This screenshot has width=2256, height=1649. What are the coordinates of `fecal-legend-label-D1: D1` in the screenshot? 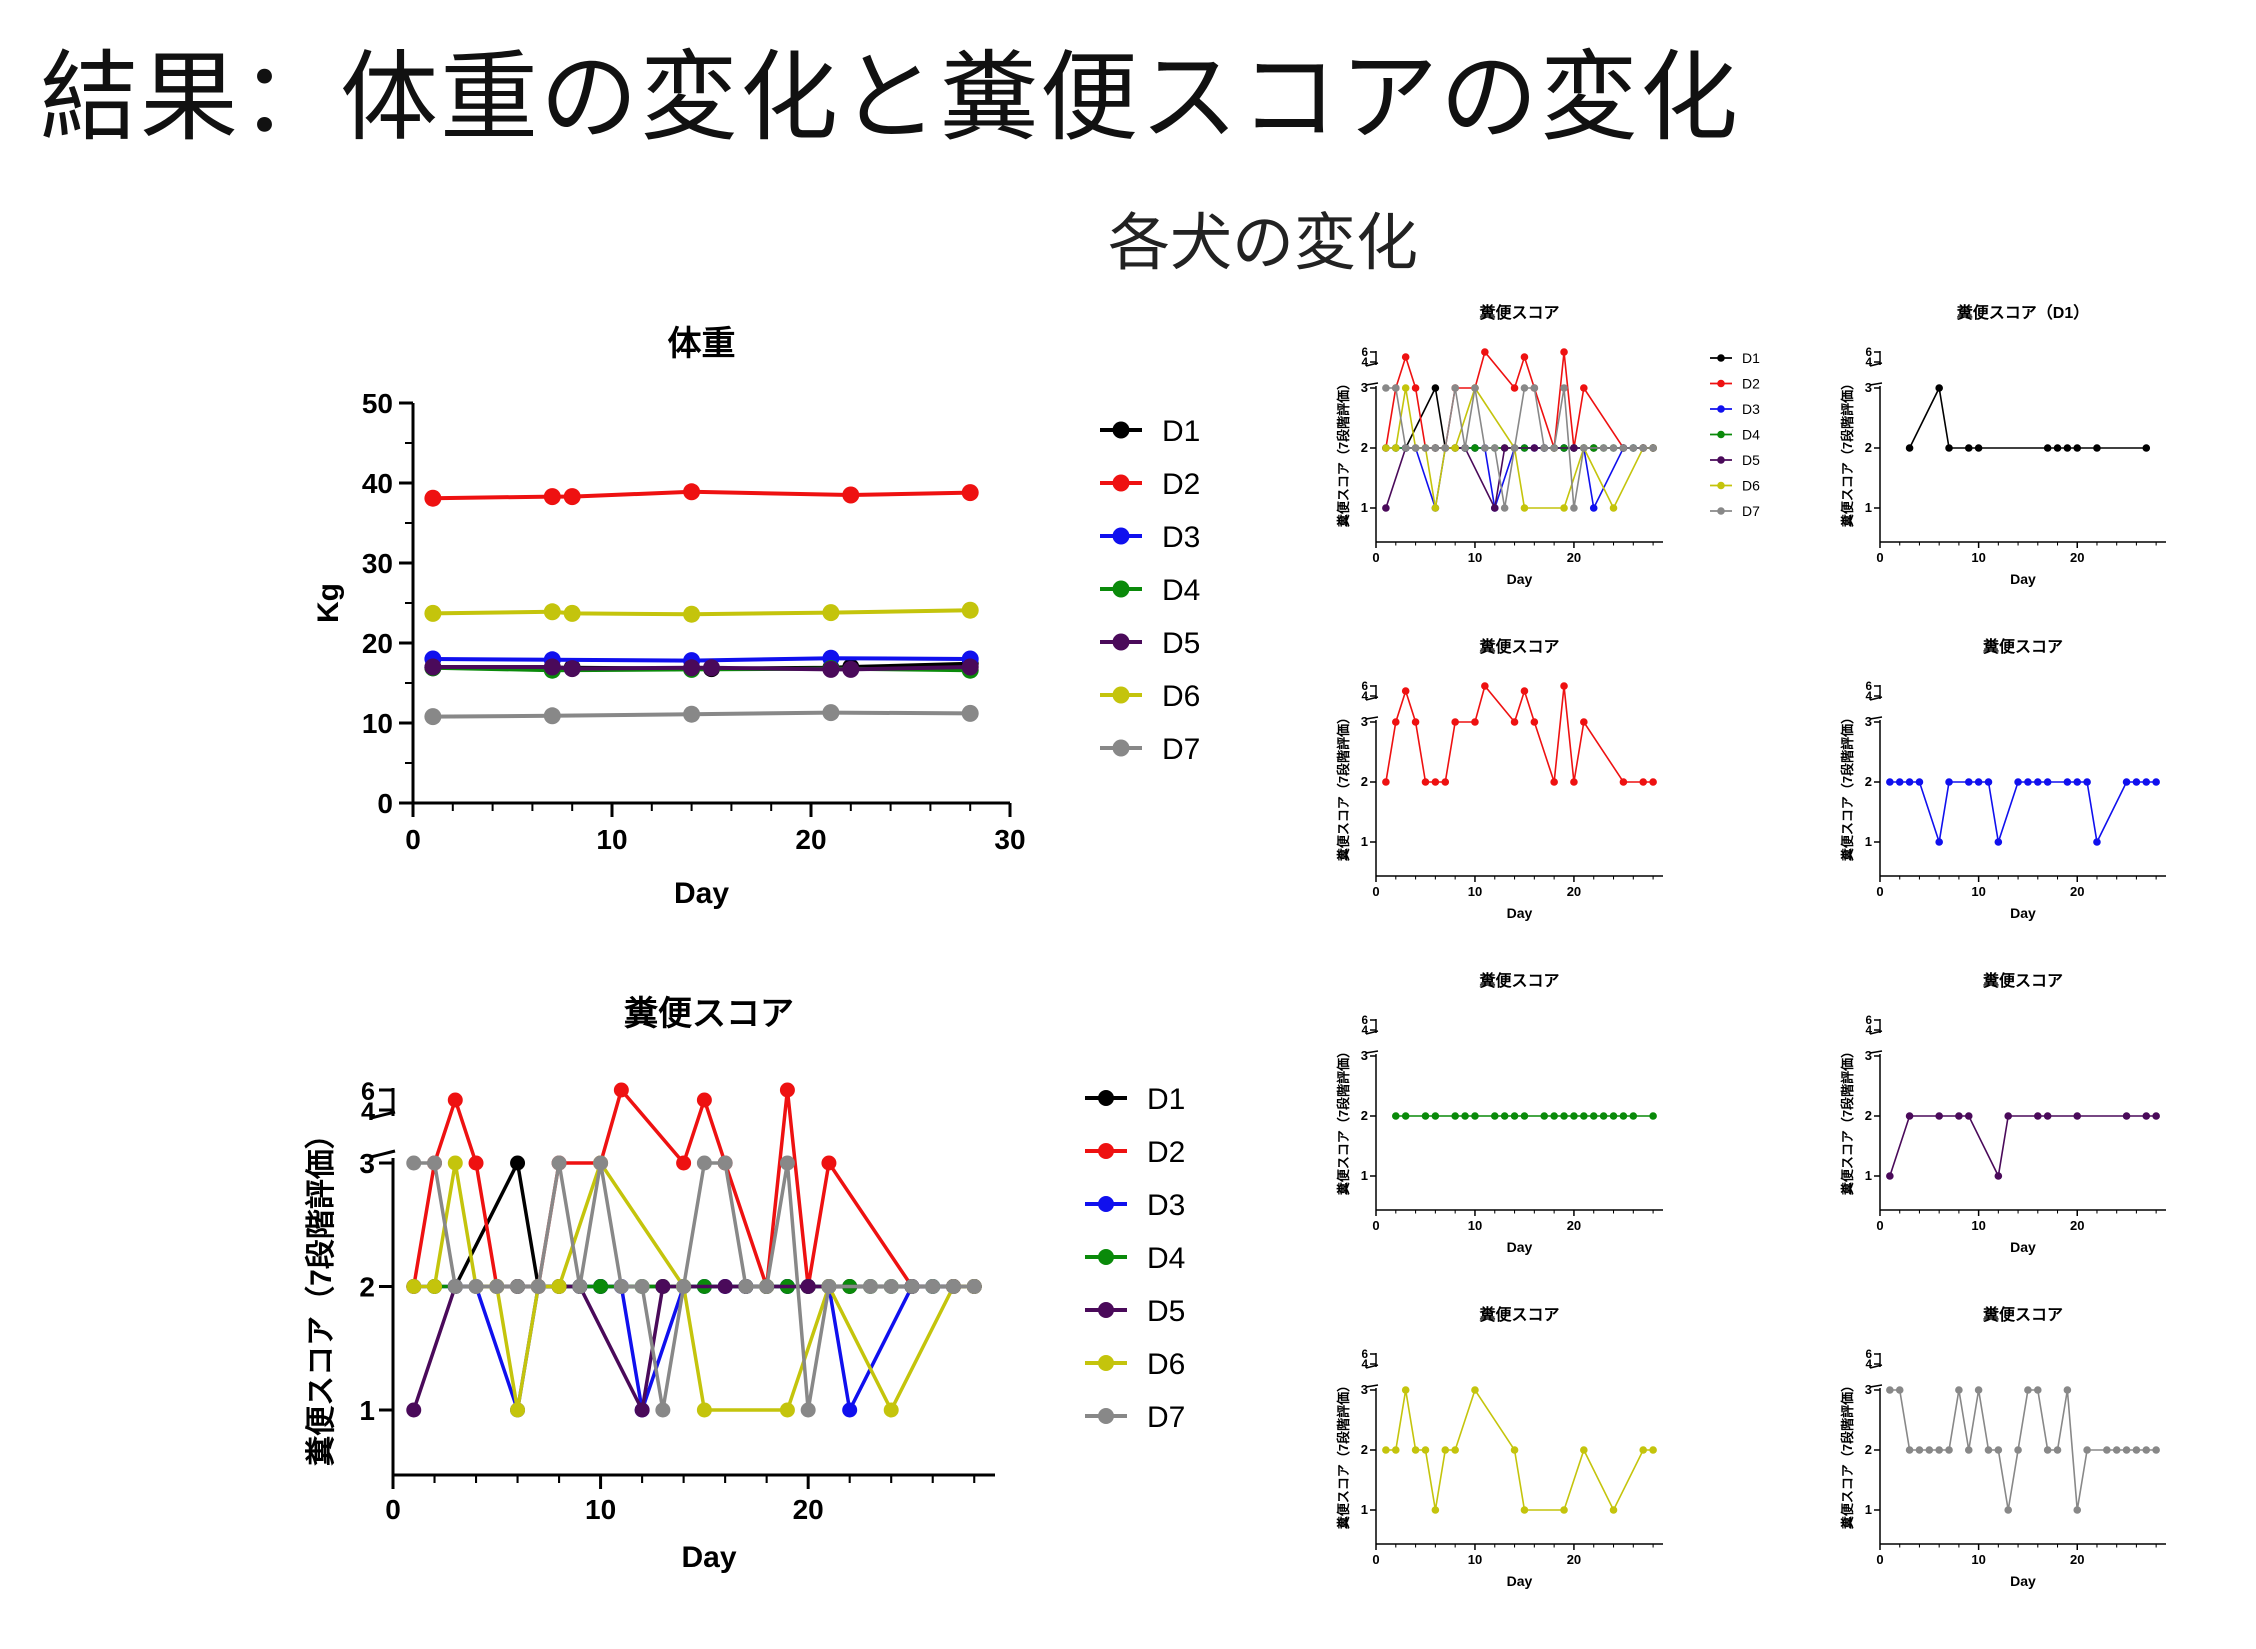 It's located at (1751, 358).